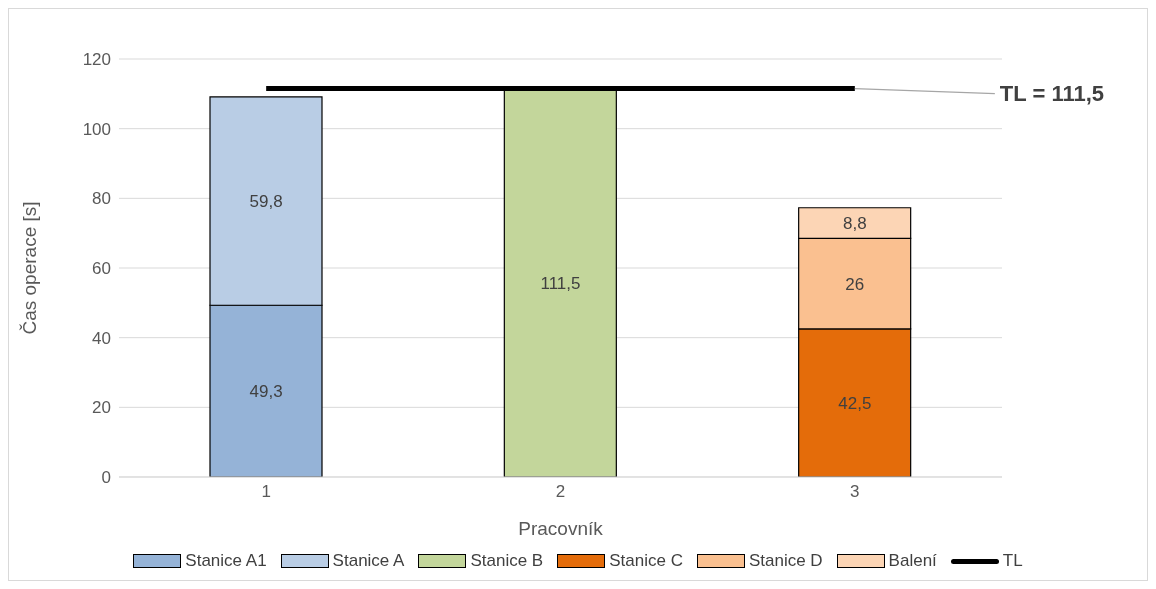 This screenshot has width=1156, height=589. What do you see at coordinates (1012, 561) in the screenshot?
I see `legend-label: TL` at bounding box center [1012, 561].